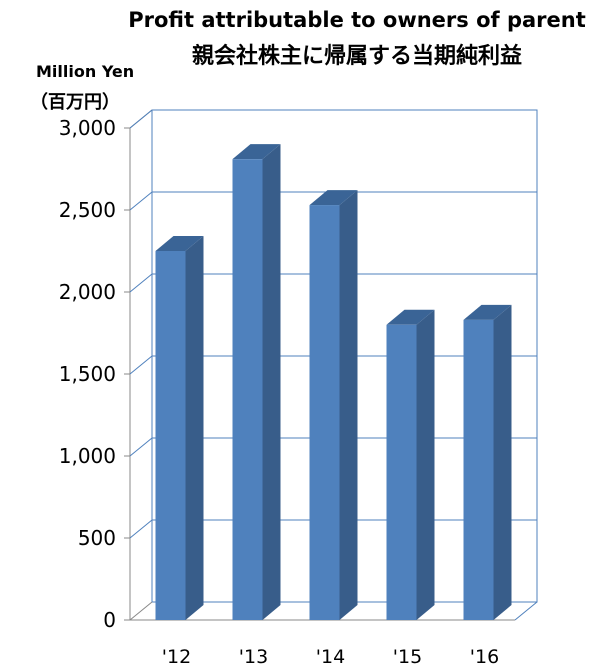 The height and width of the screenshot is (665, 594). Describe the element at coordinates (87, 374) in the screenshot. I see `y-tick-label: 1,500` at that location.